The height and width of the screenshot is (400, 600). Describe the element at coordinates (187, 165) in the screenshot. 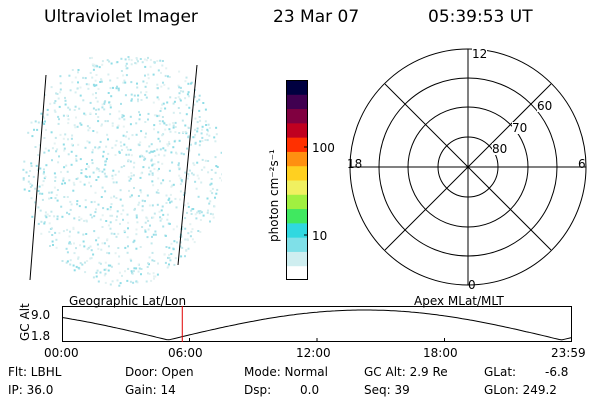

I see `image-right-boundary` at that location.